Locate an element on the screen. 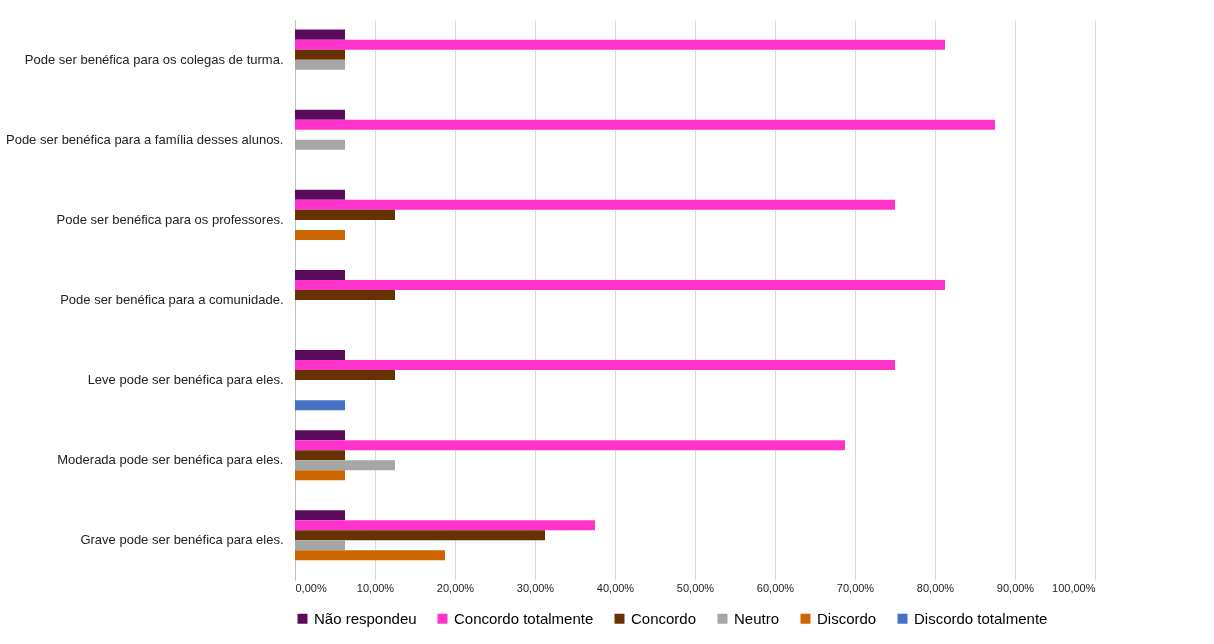  x-tick-label: 60,00% is located at coordinates (775, 587).